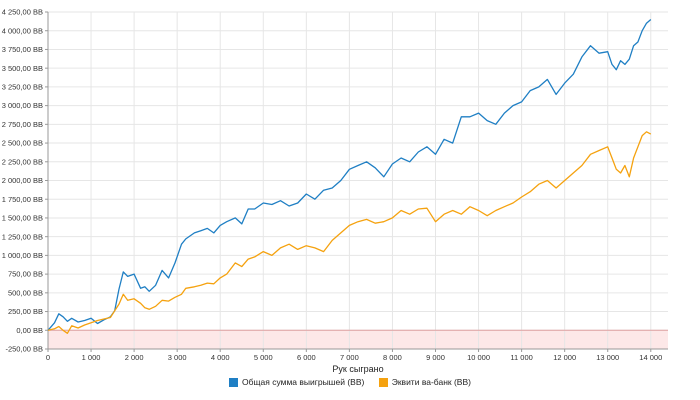 The image size is (700, 400). I want to click on y-tick-label: 3 000,00 BB, so click(22, 105).